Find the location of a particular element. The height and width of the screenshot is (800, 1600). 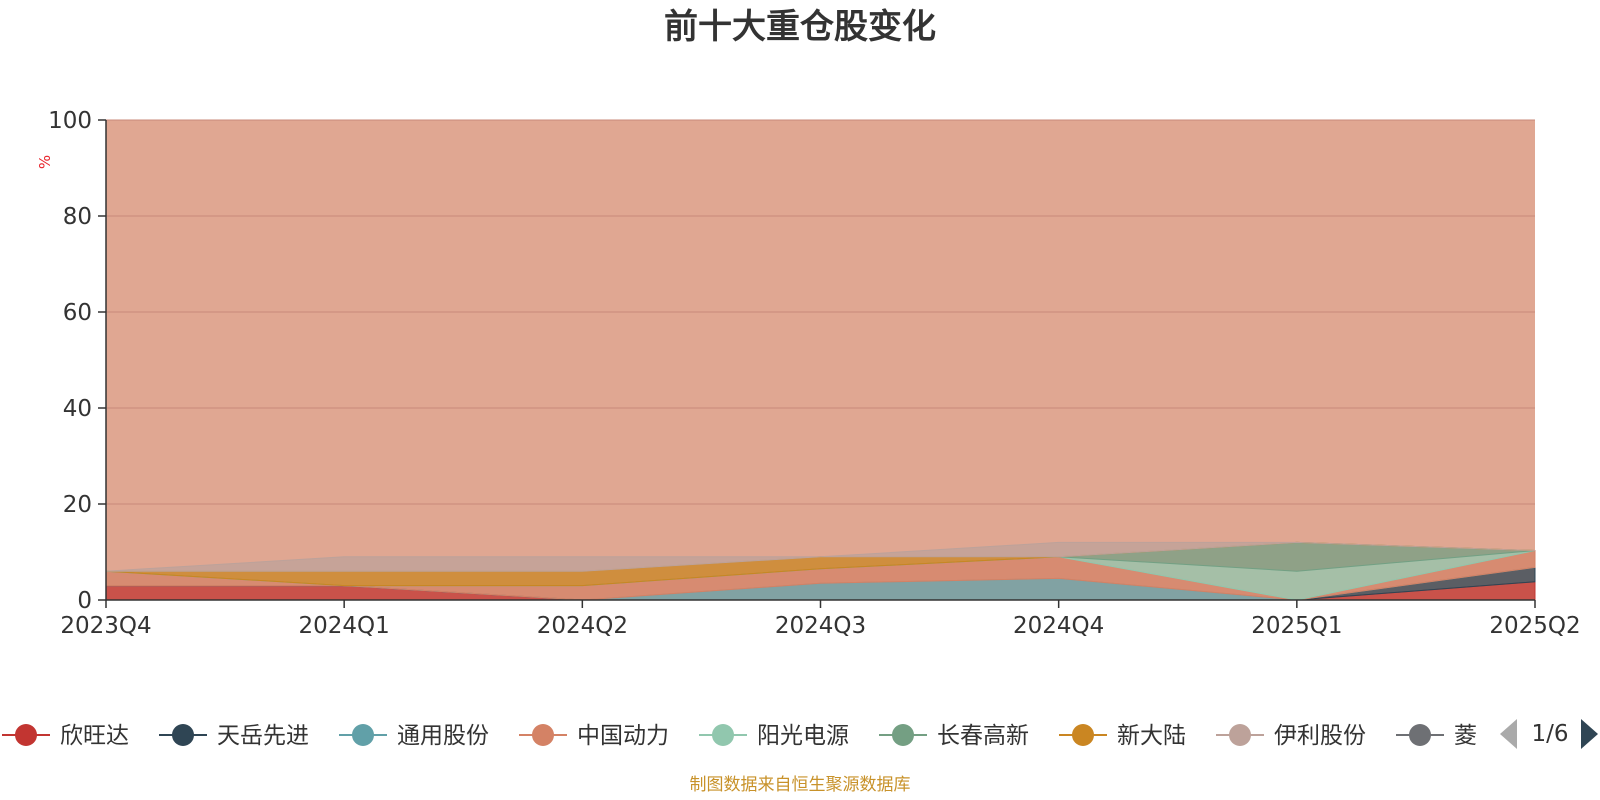

legend-item: 阳光电源 is located at coordinates (774, 736).